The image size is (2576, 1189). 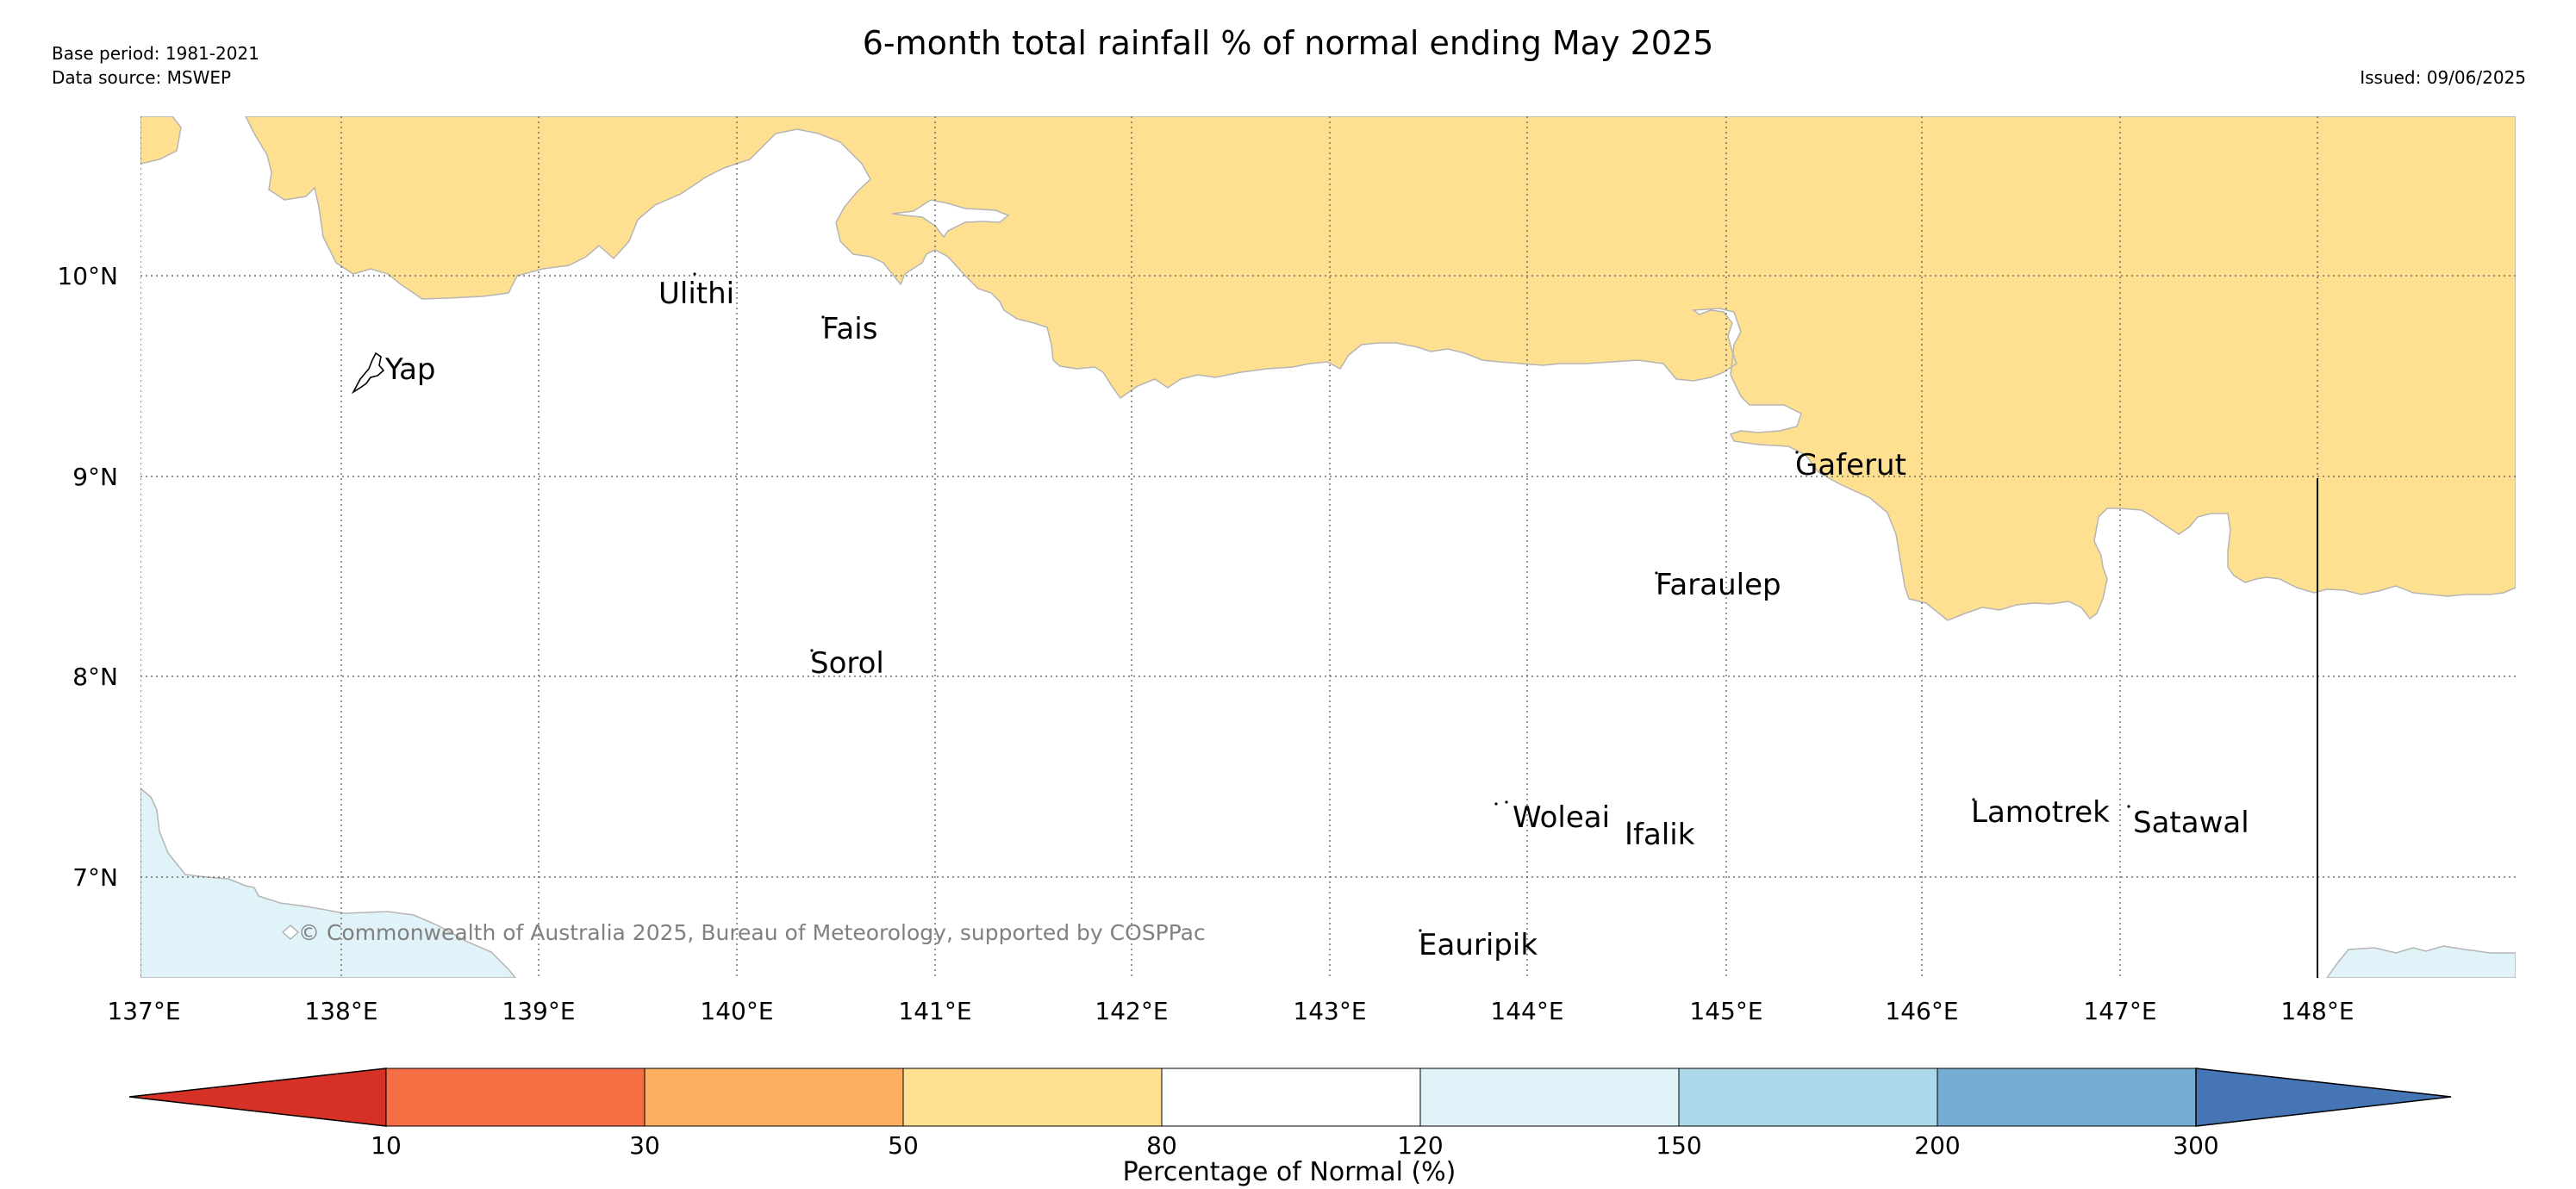 What do you see at coordinates (95, 677) in the screenshot?
I see `lat-label-8n: 8°N` at bounding box center [95, 677].